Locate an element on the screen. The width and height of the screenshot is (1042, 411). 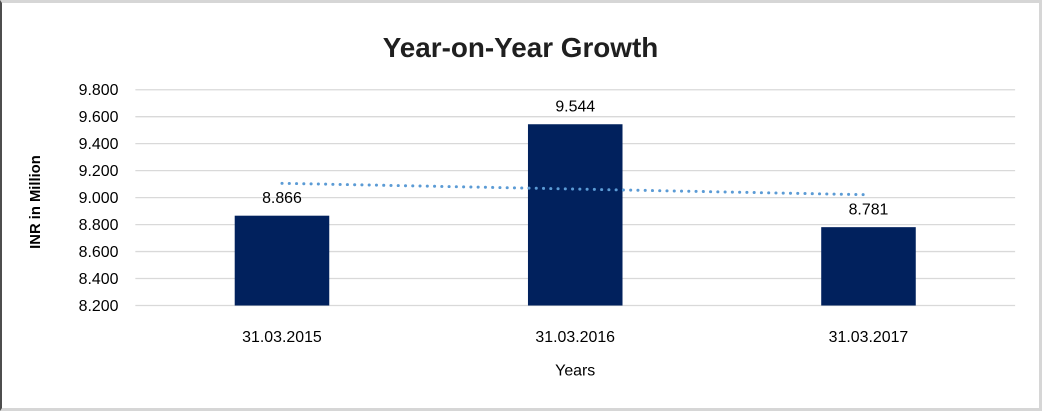
y-tick-label: 9.000 is located at coordinates (99, 198).